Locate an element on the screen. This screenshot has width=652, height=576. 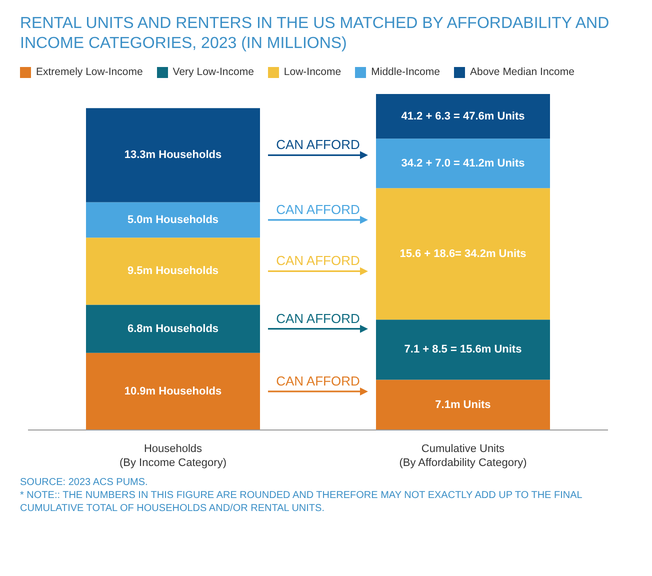
data-label: 15.6 + 18.6= 34.2m Units is located at coordinates (463, 254).